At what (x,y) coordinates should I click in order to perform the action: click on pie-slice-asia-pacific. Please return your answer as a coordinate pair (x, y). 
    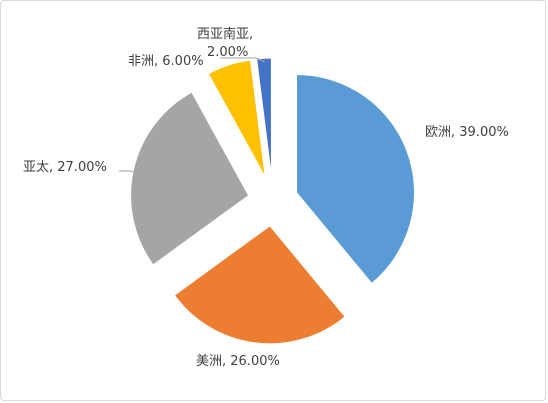
    Looking at the image, I should click on (190, 178).